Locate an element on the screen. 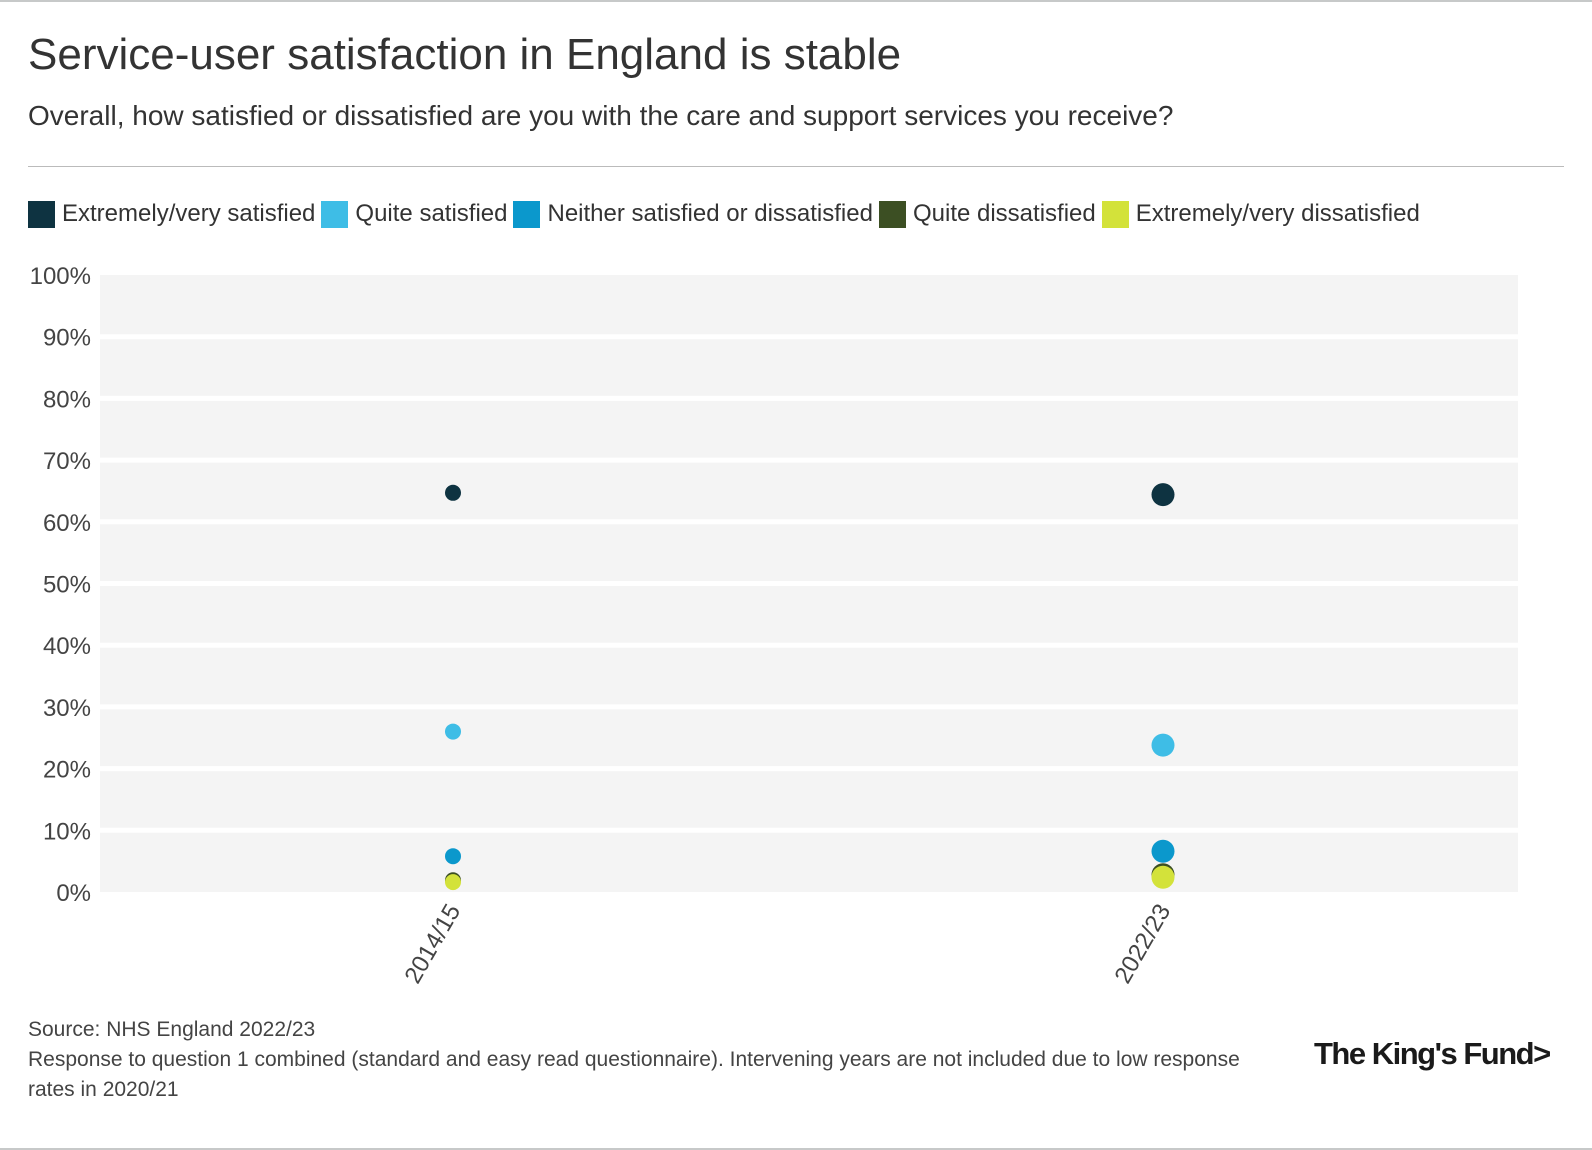  y-tick-label: 100% is located at coordinates (60, 276).